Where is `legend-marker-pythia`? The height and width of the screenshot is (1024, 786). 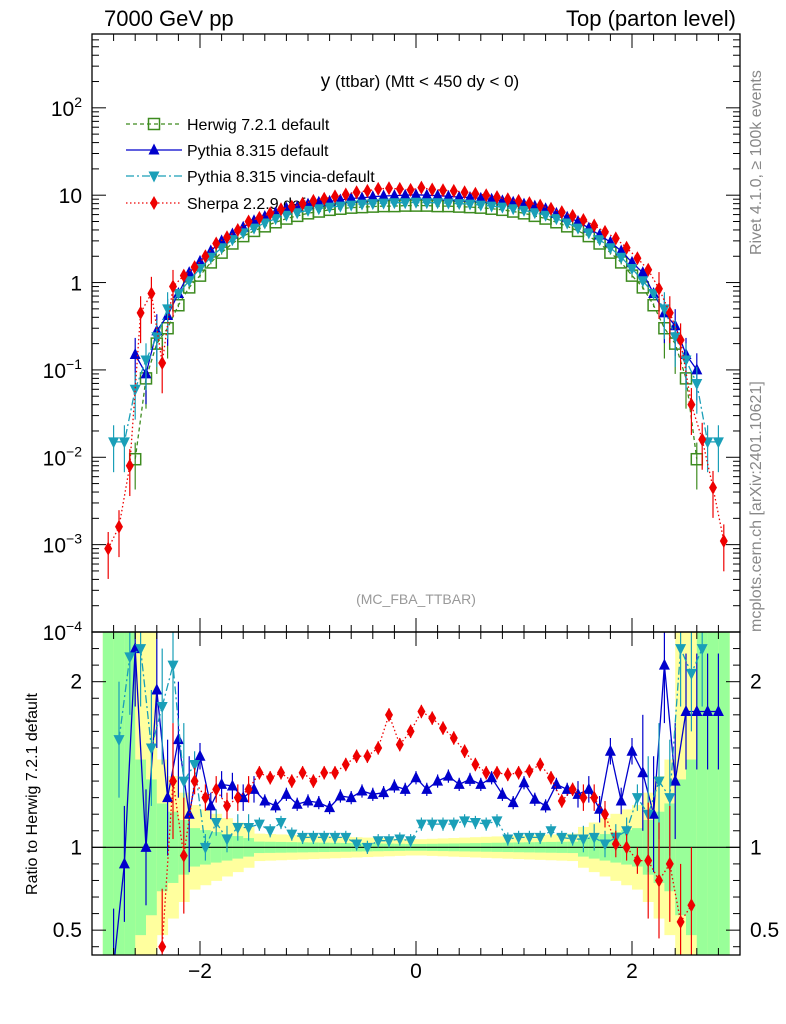
legend-marker-pythia is located at coordinates (154, 149).